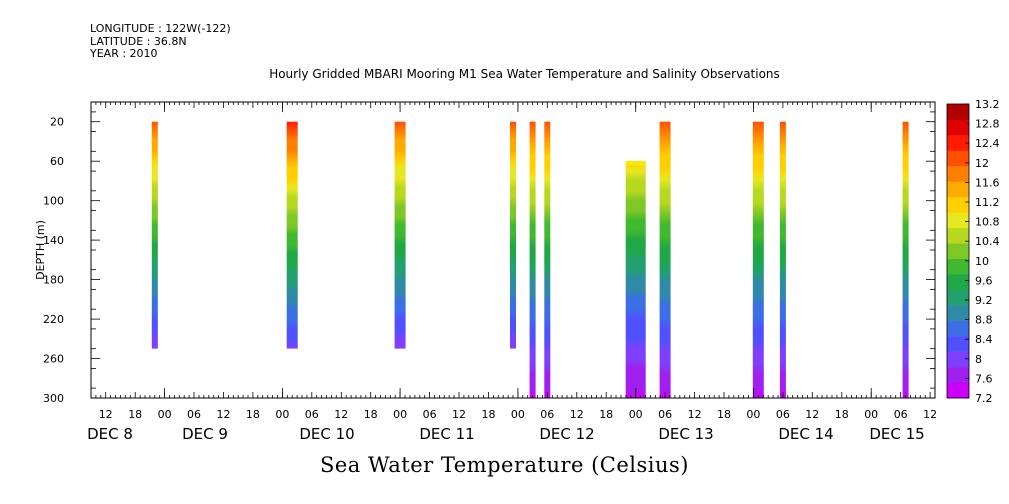 The height and width of the screenshot is (504, 1009). Describe the element at coordinates (987, 202) in the screenshot. I see `colorbar-label: 11.2` at that location.